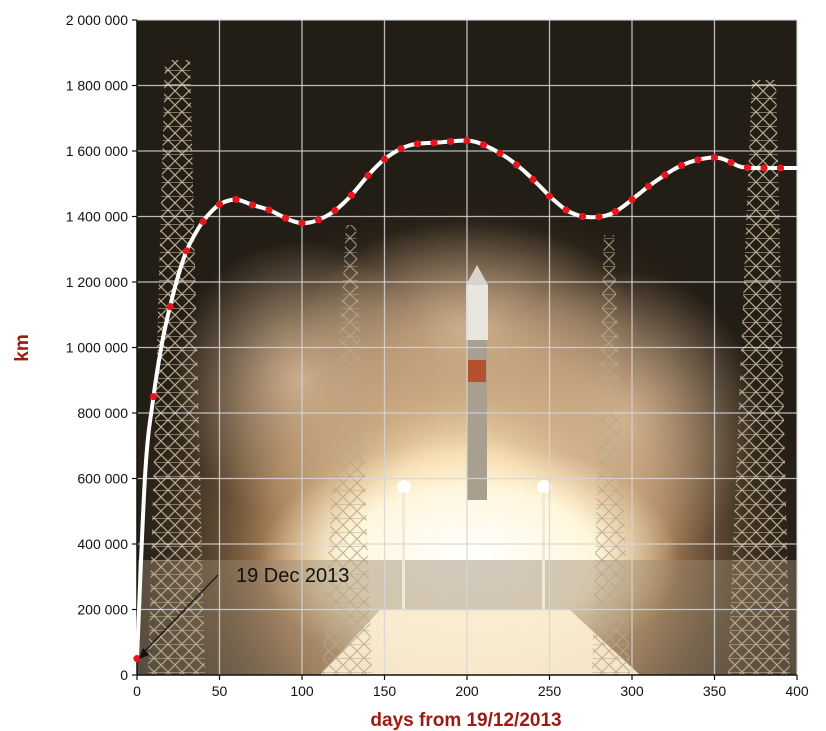 The height and width of the screenshot is (731, 826). What do you see at coordinates (97, 151) in the screenshot?
I see `y-tick-label: 1 600 000` at bounding box center [97, 151].